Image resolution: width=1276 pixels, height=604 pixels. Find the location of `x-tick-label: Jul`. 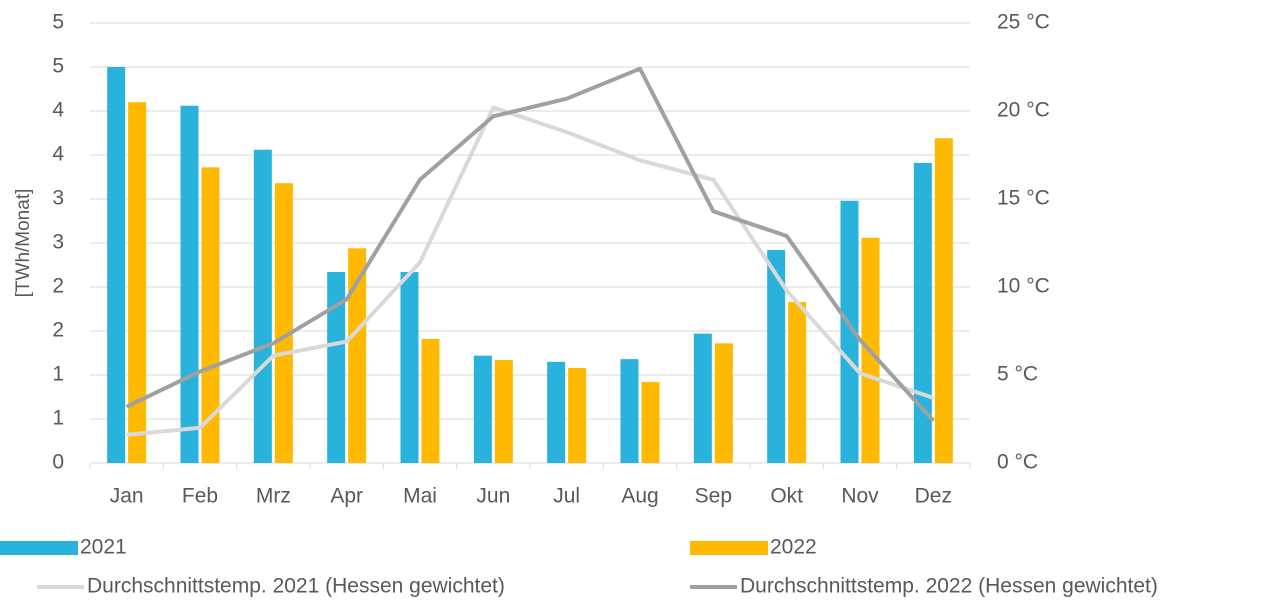

x-tick-label: Jul is located at coordinates (566, 496).